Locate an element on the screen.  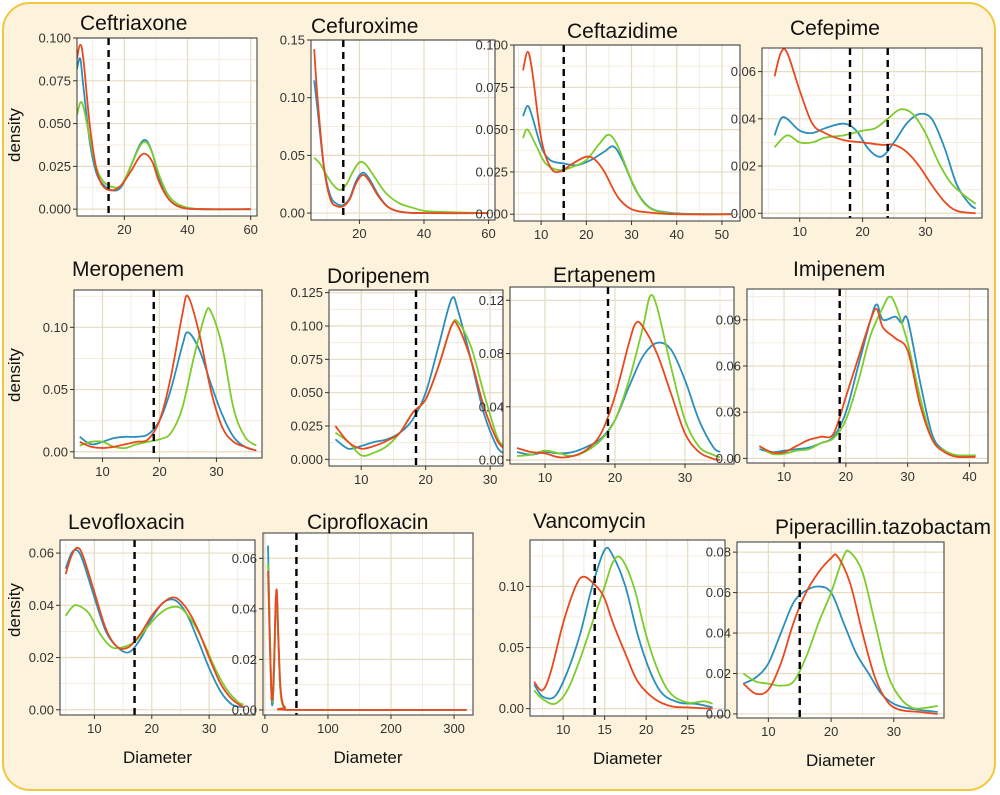
y-tick-label: 0.000 is located at coordinates (54, 209).